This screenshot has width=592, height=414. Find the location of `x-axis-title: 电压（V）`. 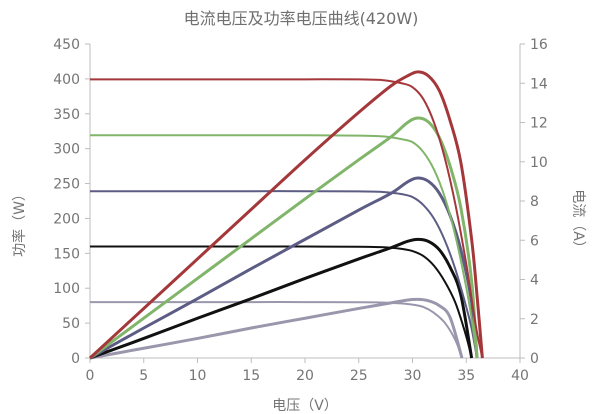

x-axis-title: 电压（V） is located at coordinates (305, 406).